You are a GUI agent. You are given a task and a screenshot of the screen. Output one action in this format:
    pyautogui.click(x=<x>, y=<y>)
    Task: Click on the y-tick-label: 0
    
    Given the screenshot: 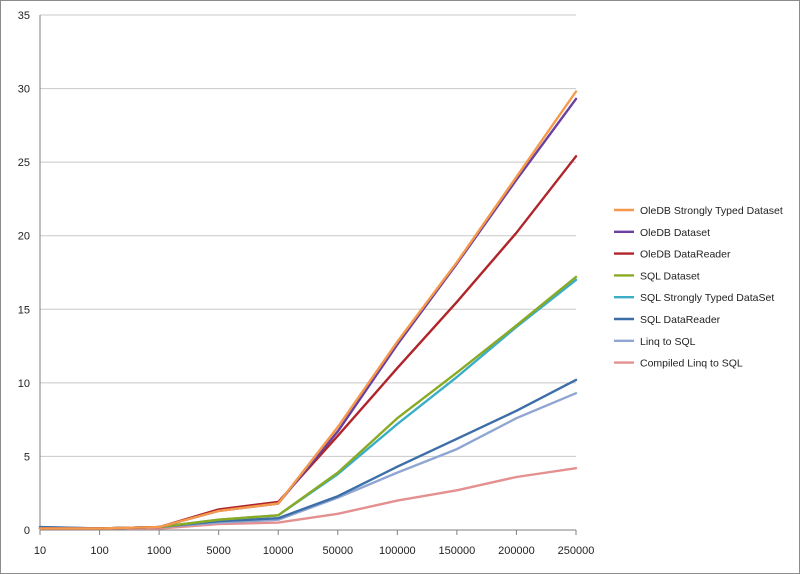 What is the action you would take?
    pyautogui.click(x=27, y=531)
    